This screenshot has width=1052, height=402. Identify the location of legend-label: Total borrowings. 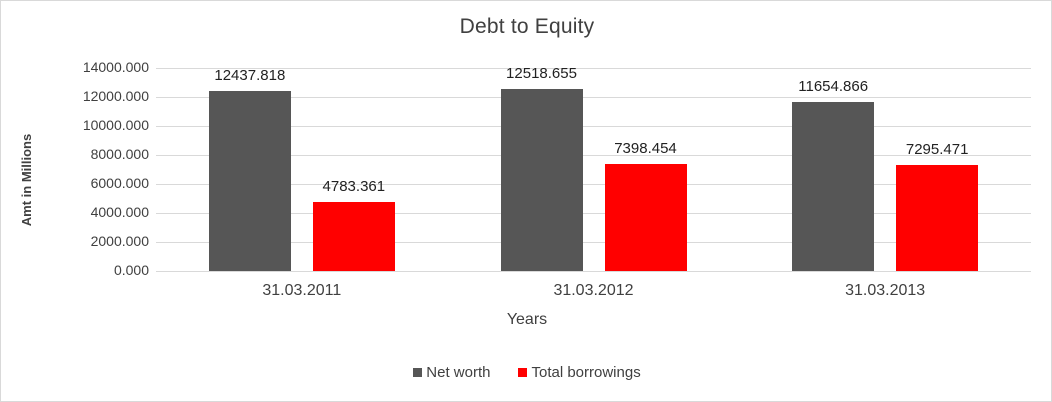
(586, 372).